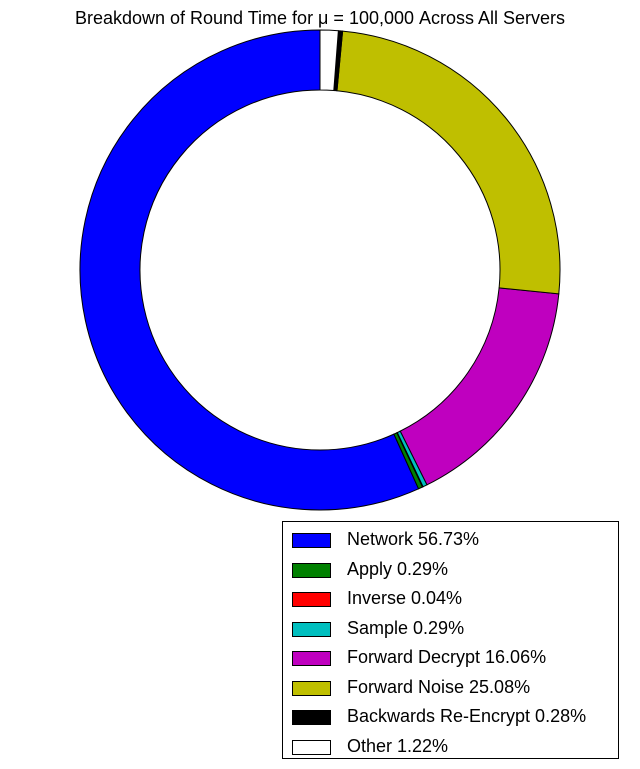  I want to click on legend-item: Forward Decrypt 16.06%, so click(450, 659).